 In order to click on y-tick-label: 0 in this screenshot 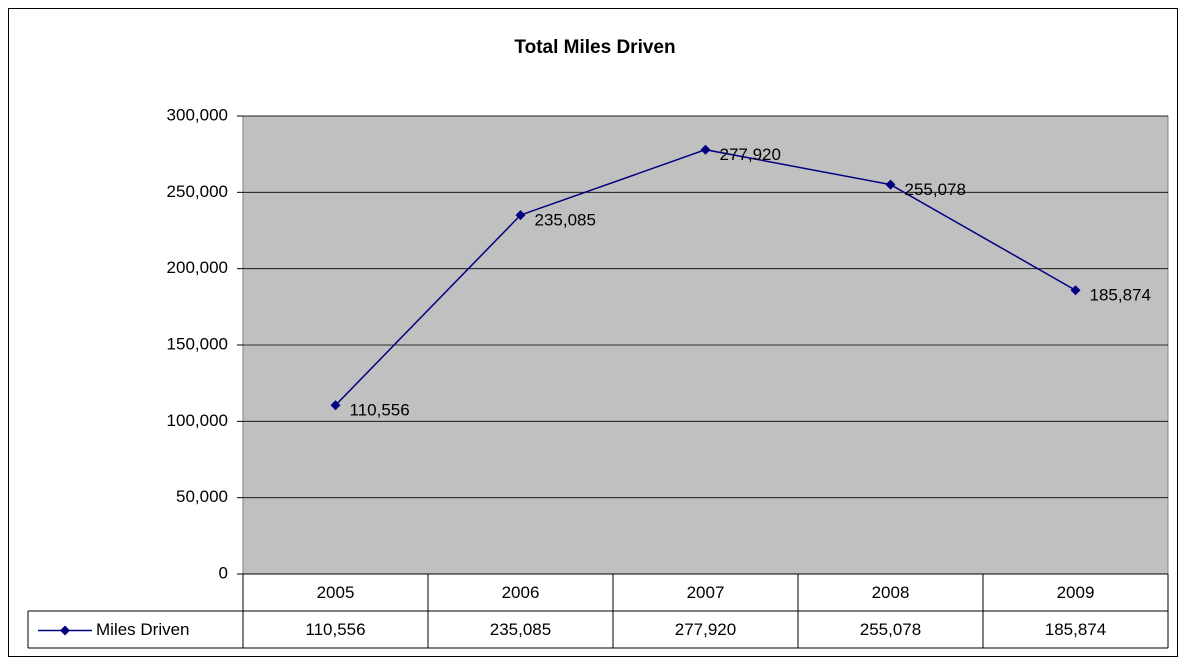, I will do `click(223, 572)`.